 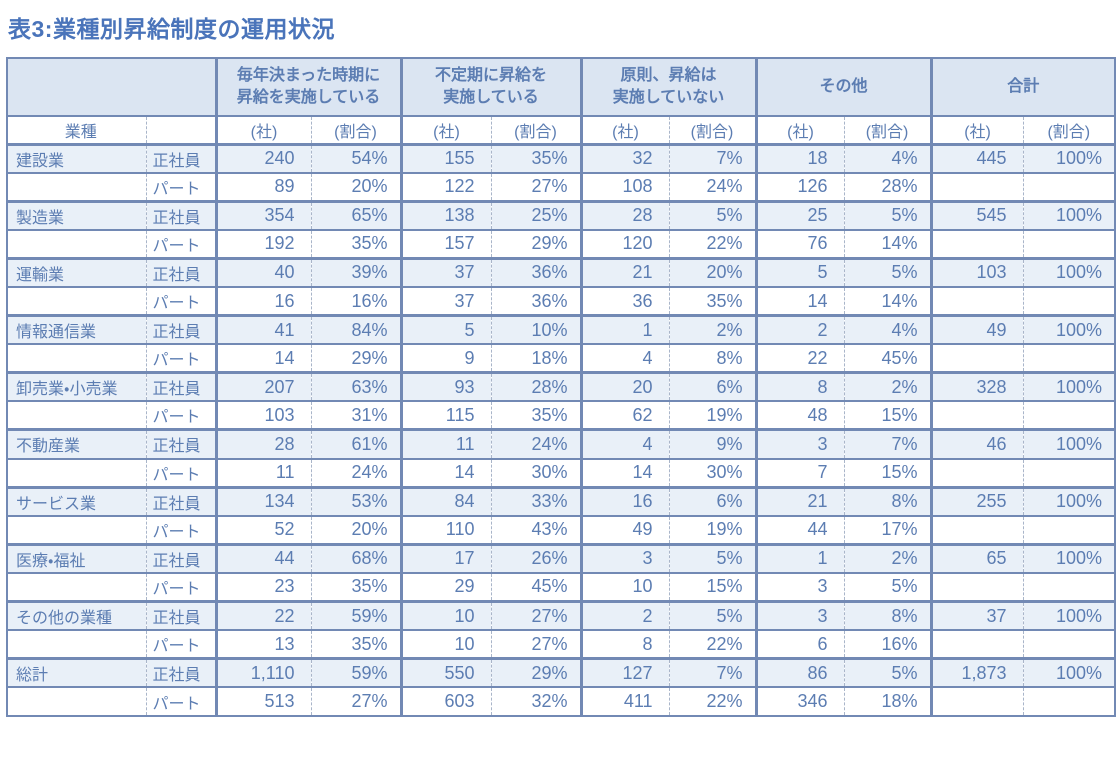 I want to click on count-cell: 17, so click(x=445, y=558).